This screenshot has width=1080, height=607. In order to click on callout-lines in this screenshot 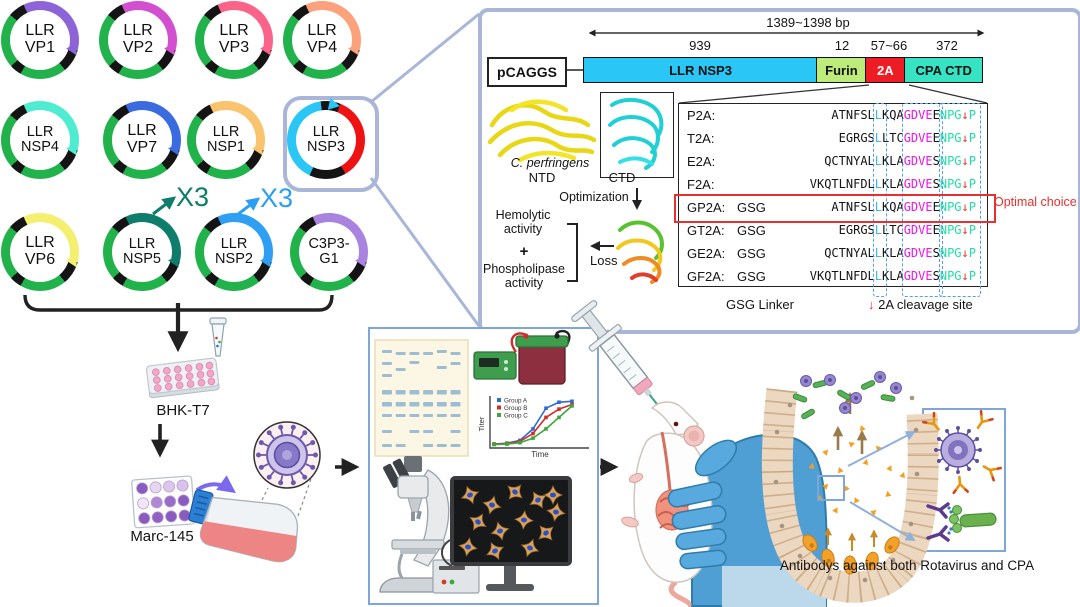, I will do `click(425, 169)`.